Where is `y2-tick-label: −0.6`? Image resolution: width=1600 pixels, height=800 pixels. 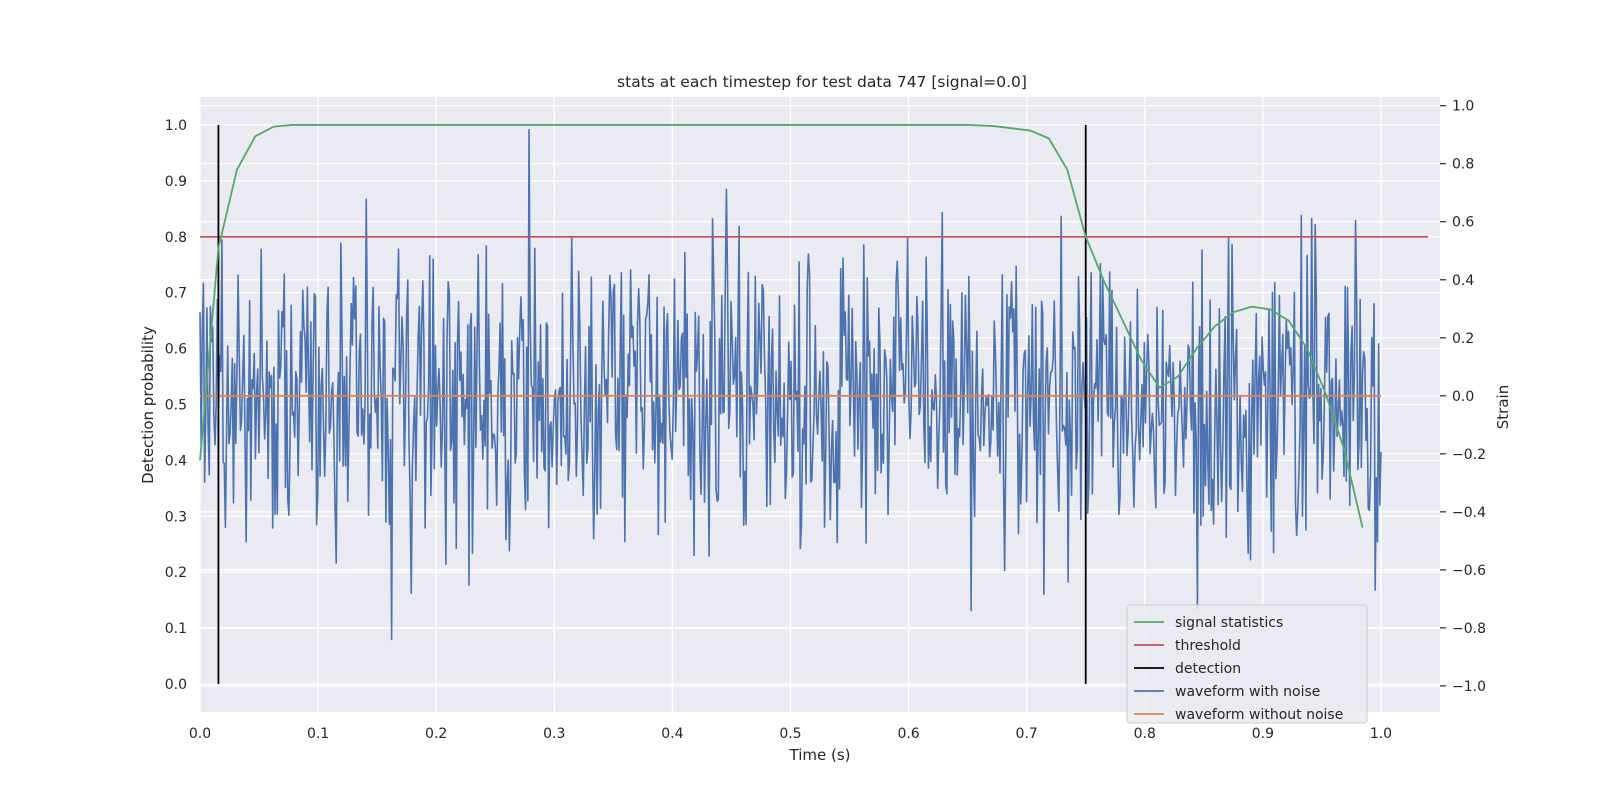
y2-tick-label: −0.6 is located at coordinates (1469, 571).